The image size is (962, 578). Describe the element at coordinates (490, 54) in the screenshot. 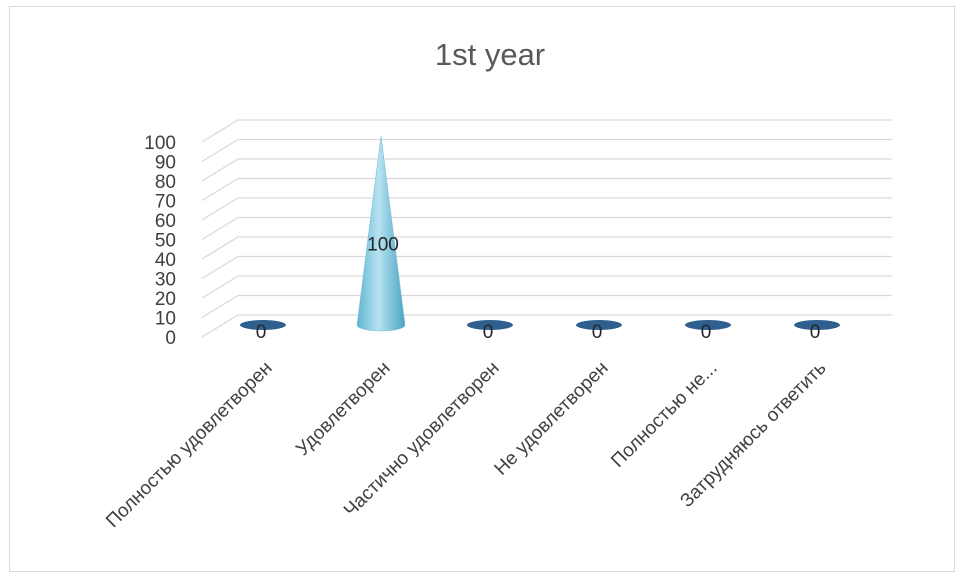

I see `chart-title: 1st year` at that location.